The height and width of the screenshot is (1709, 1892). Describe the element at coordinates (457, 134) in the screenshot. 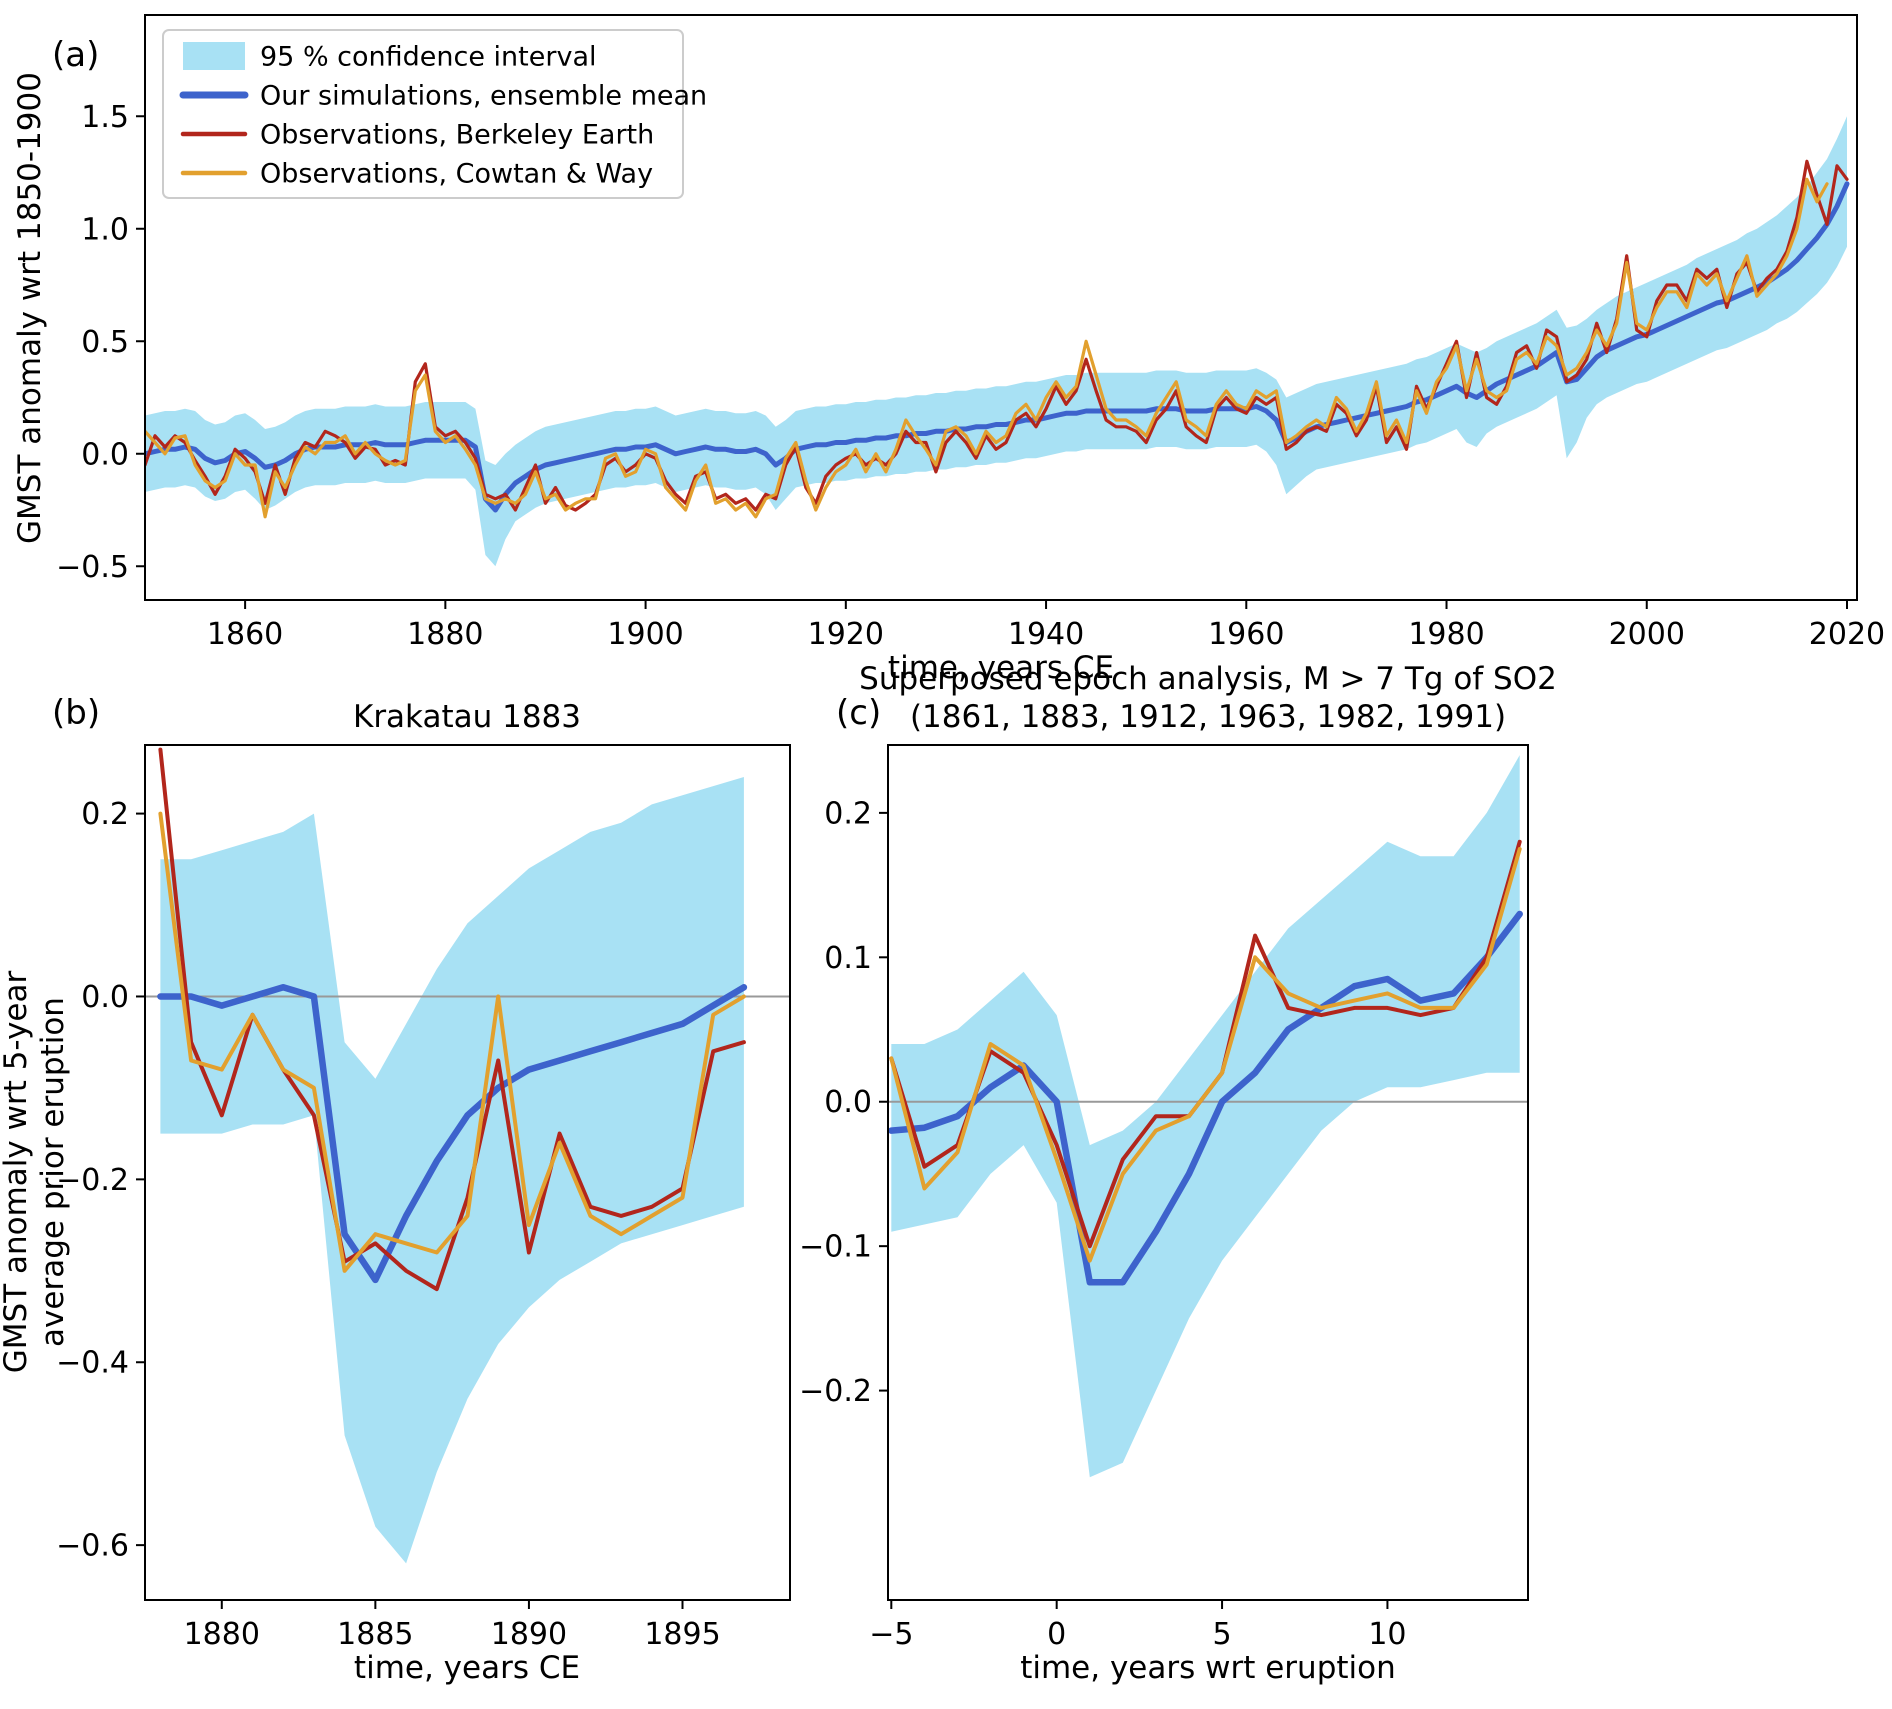

I see `legend-entry-label: Observations, Berkeley Earth` at that location.